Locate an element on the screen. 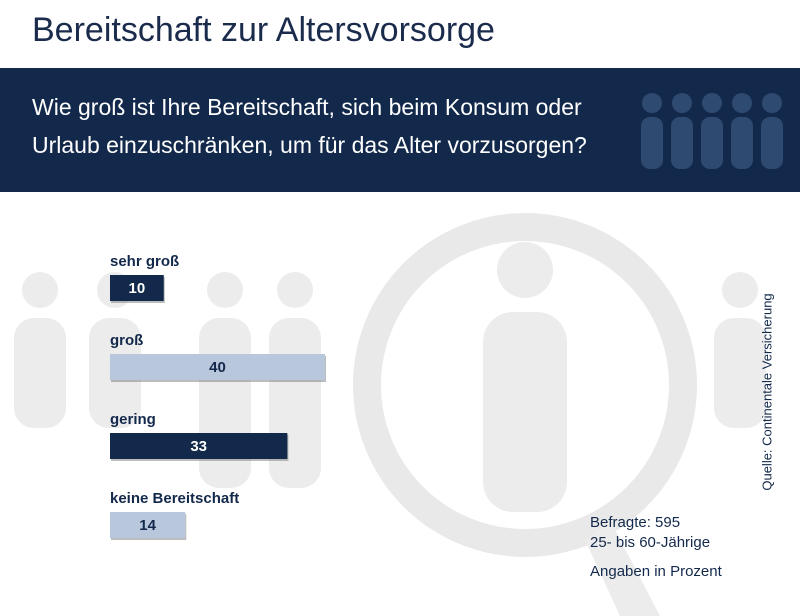  note: Befragte: 595 is located at coordinates (635, 522).